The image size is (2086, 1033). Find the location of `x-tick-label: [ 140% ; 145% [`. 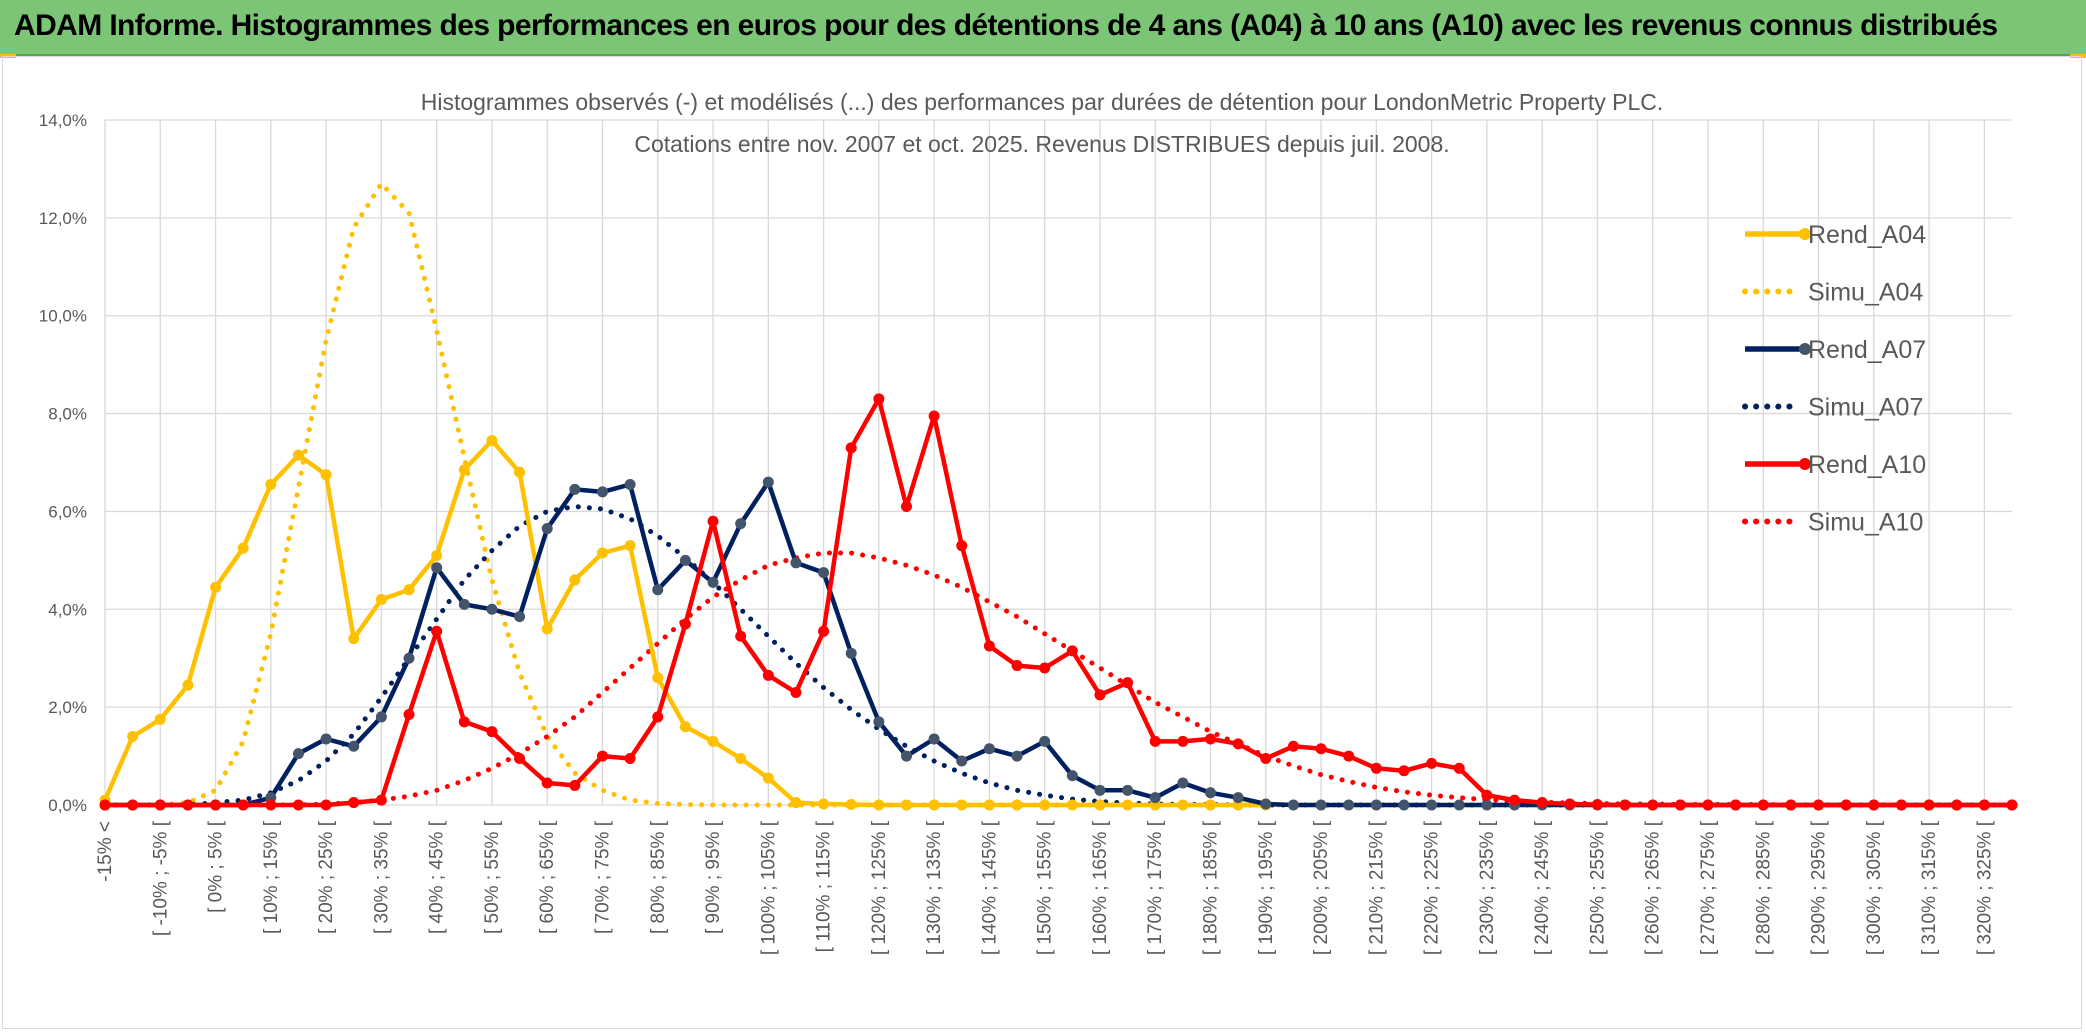

x-tick-label: [ 140% ; 145% [ is located at coordinates (989, 887).